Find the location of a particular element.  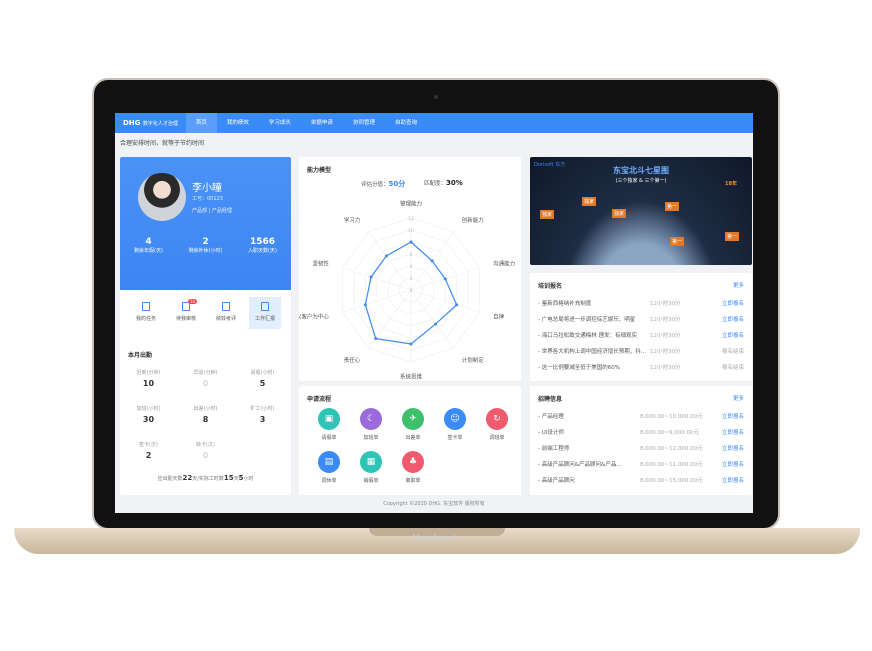

footer-copyright: Copyright ©2020 DHG. 东宝软件 版权所有 is located at coordinates (434, 504).